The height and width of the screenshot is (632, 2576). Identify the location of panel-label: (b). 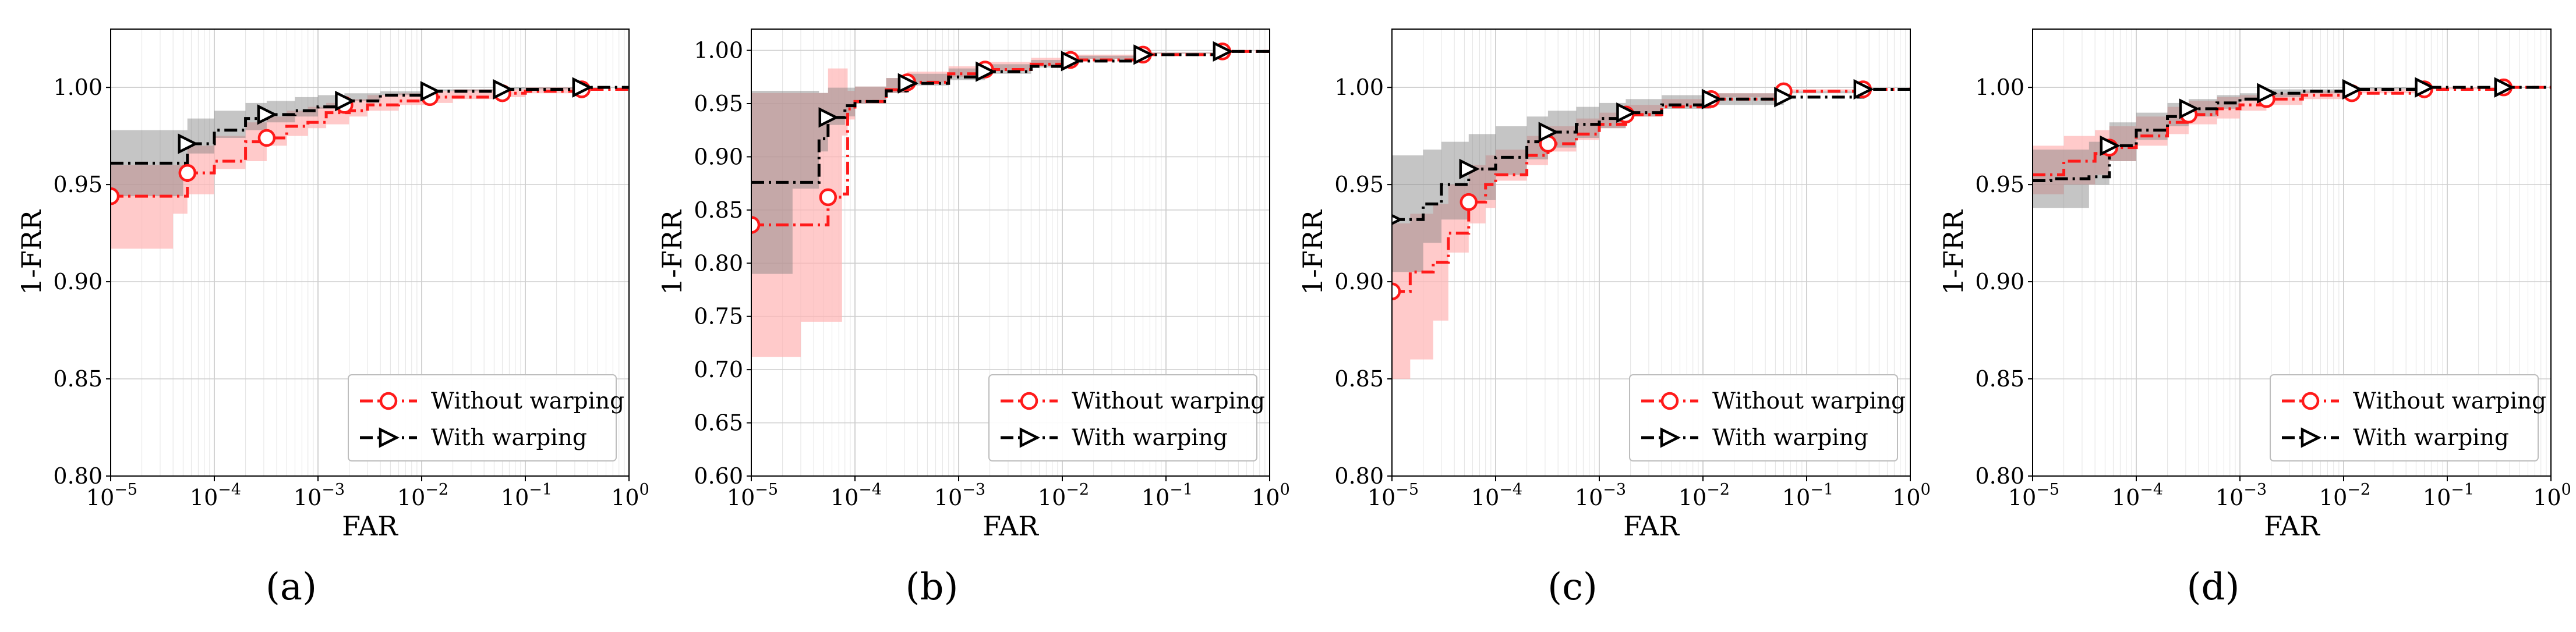
(932, 587).